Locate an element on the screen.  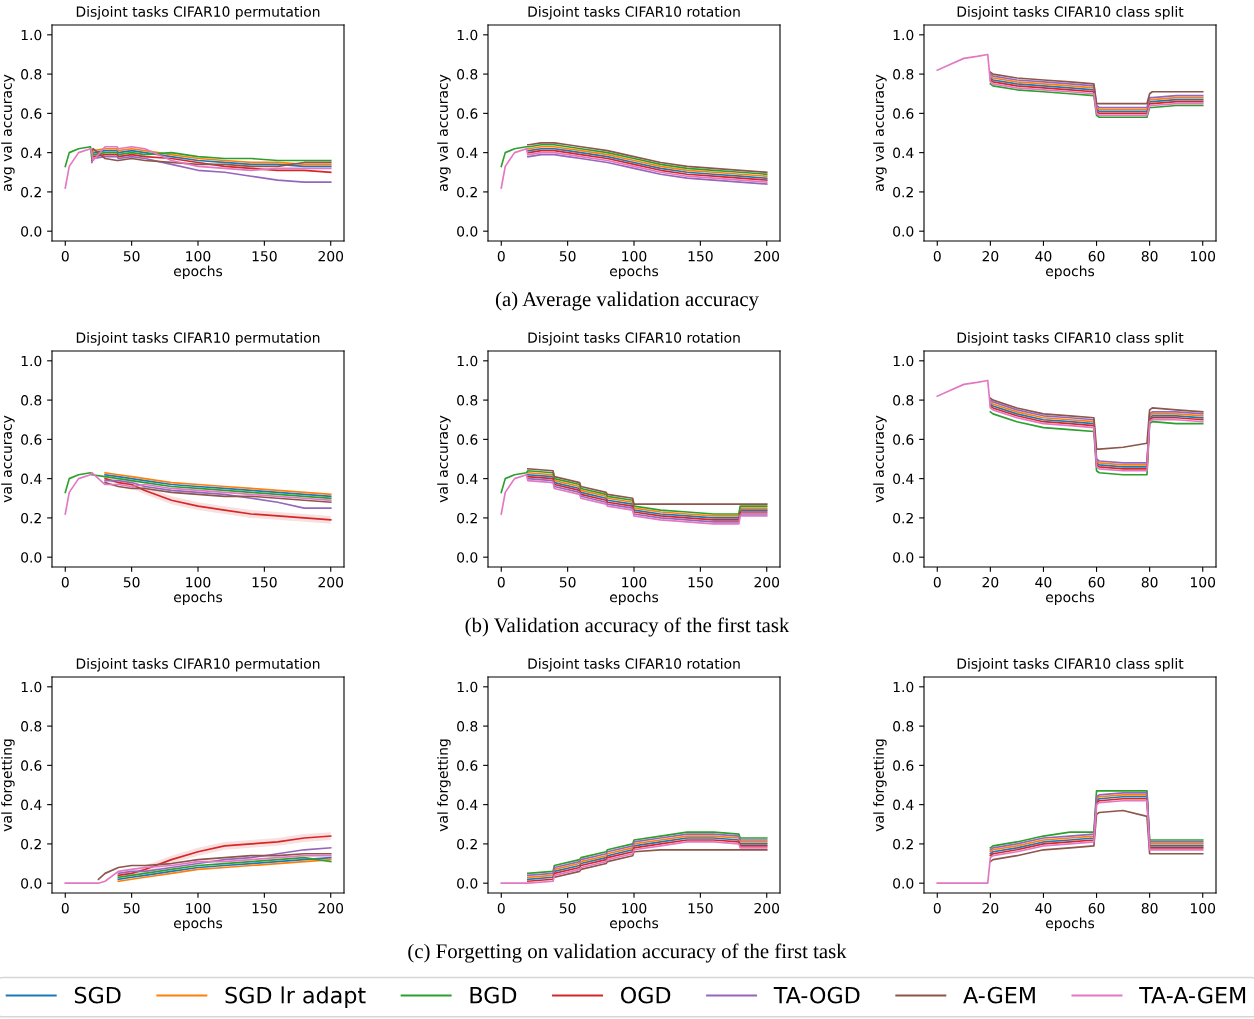
text: (c) Forgetting on validation accuracy of the first task is located at coordinates (627, 953).